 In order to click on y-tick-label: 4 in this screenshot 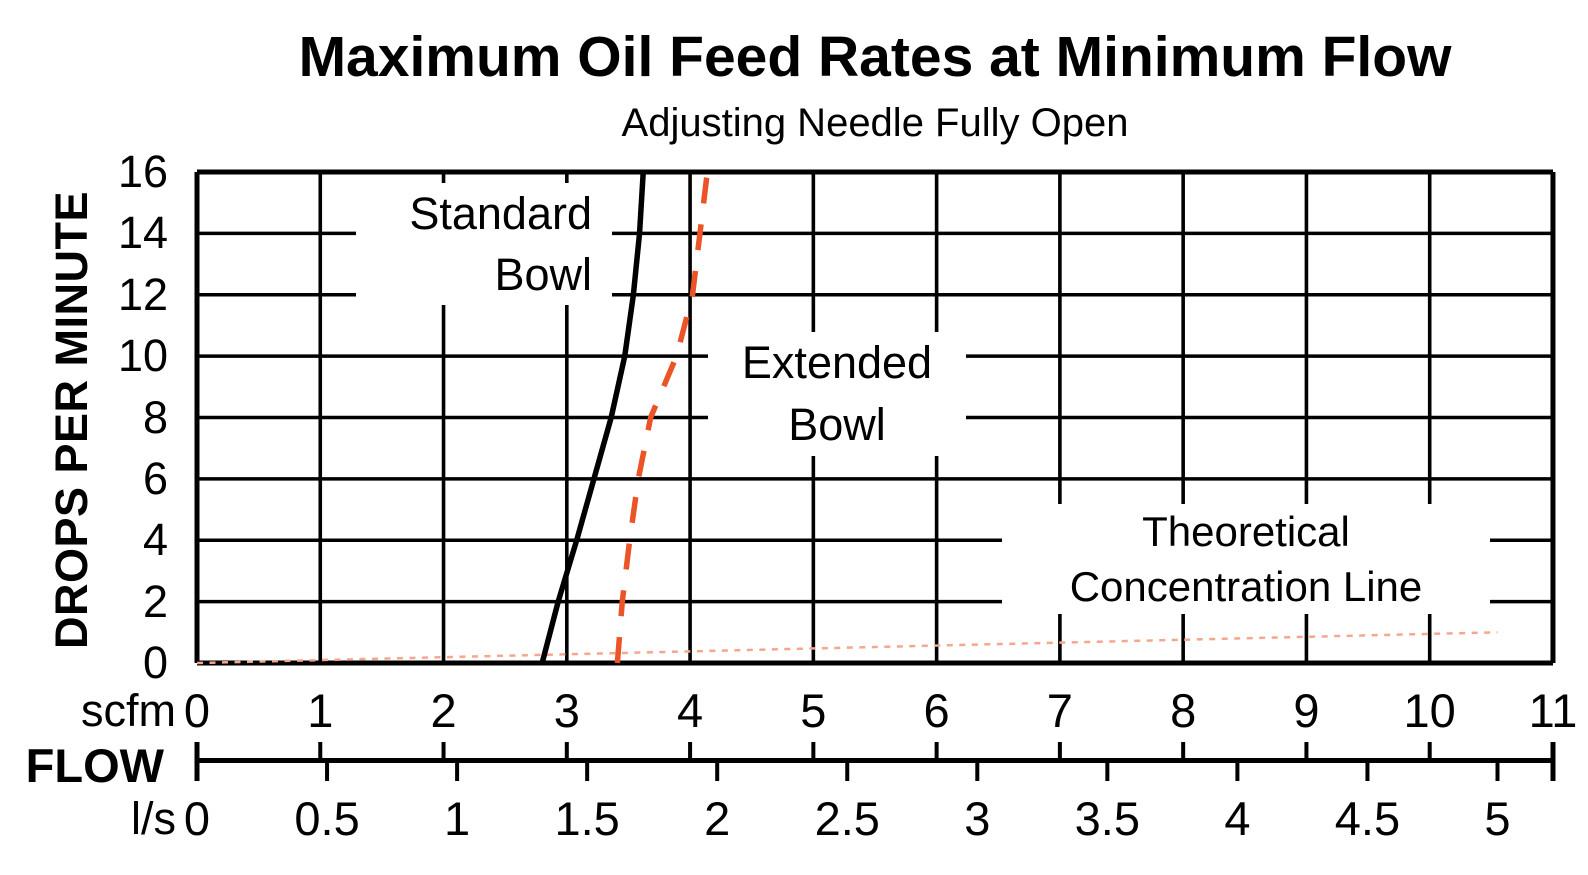, I will do `click(155, 540)`.